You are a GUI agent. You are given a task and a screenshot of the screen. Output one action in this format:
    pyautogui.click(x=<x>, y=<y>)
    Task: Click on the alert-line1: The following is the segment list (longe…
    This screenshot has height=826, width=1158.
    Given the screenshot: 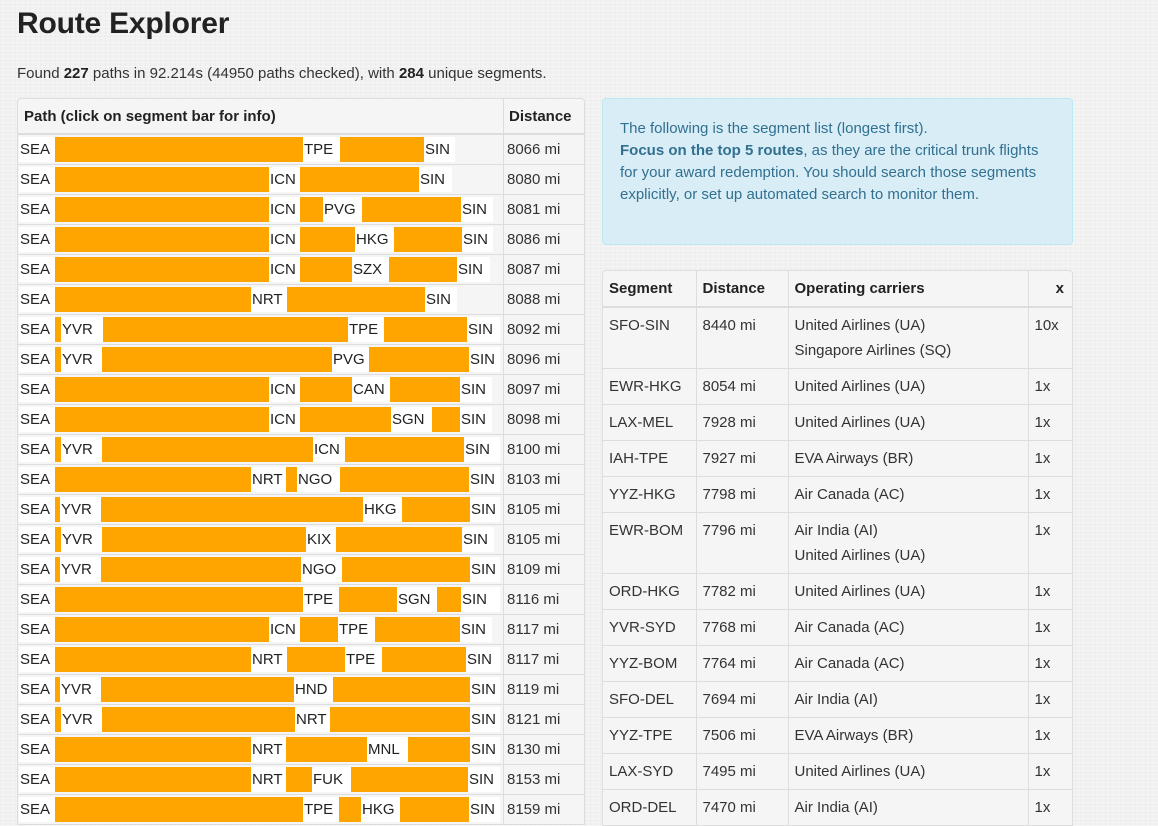 What is the action you would take?
    pyautogui.click(x=774, y=128)
    